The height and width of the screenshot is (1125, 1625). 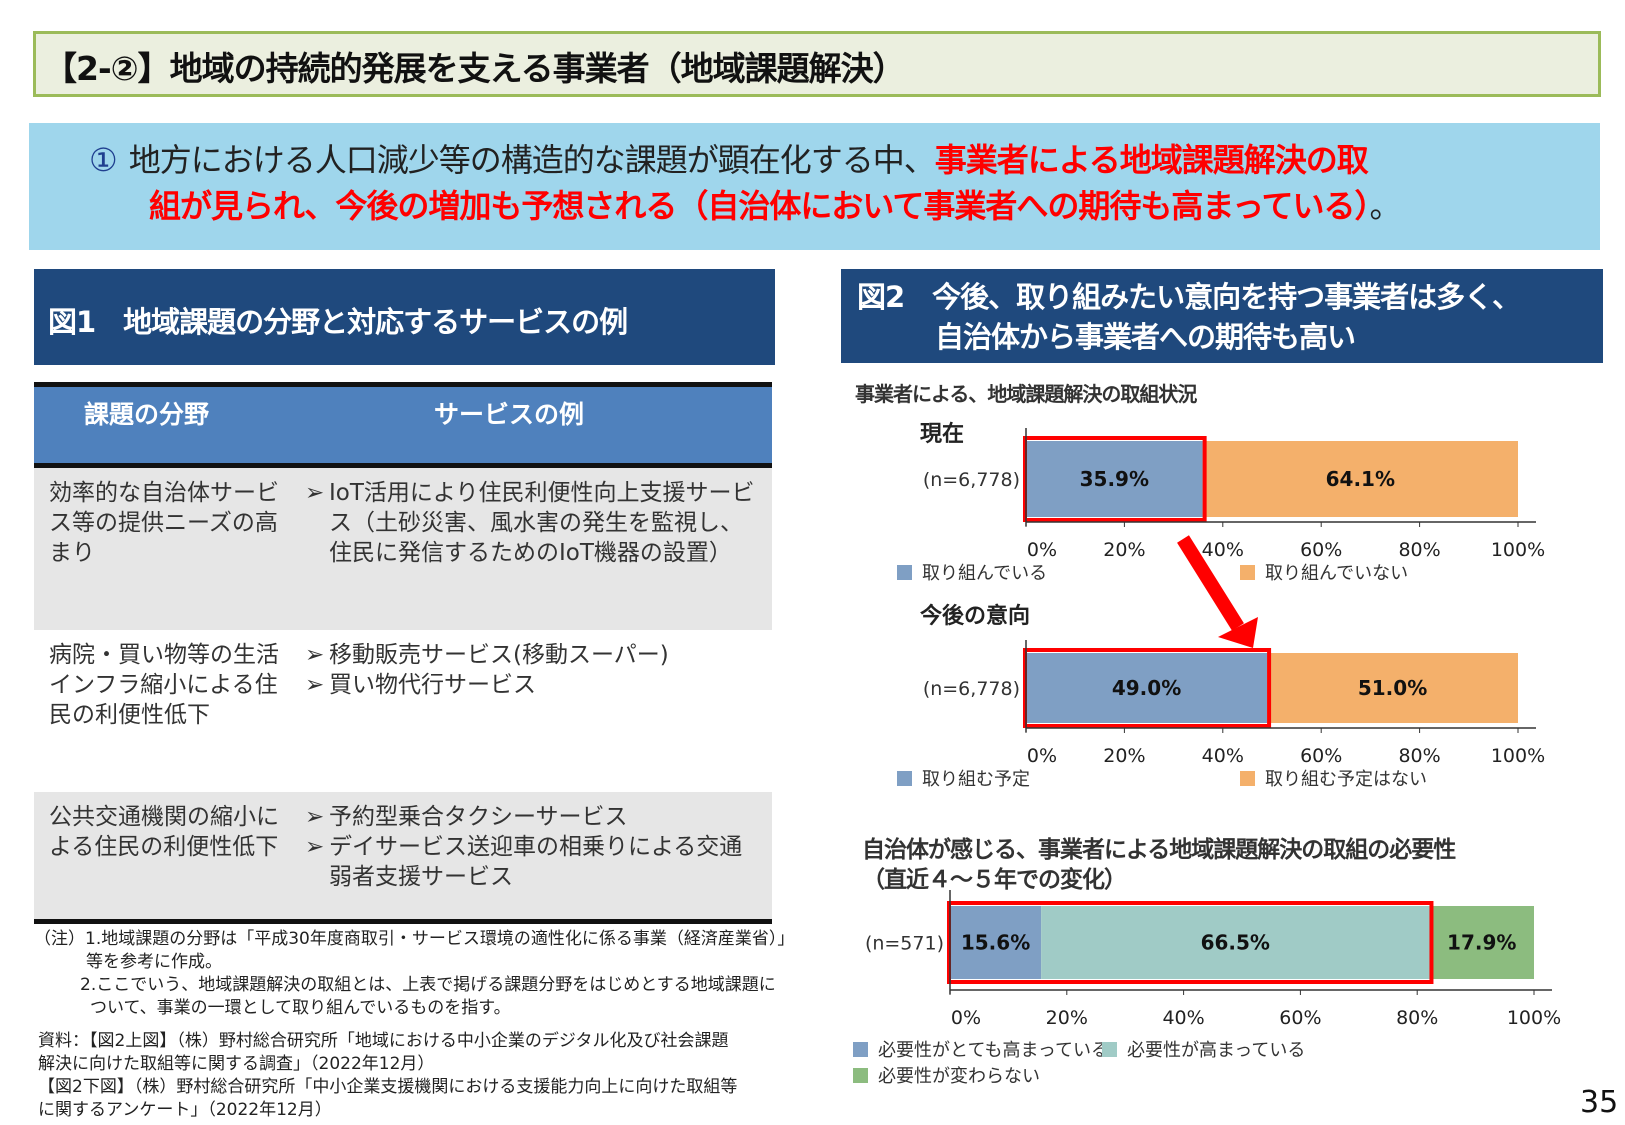 I want to click on chart1-tick-label: 20%, so click(x=1124, y=550).